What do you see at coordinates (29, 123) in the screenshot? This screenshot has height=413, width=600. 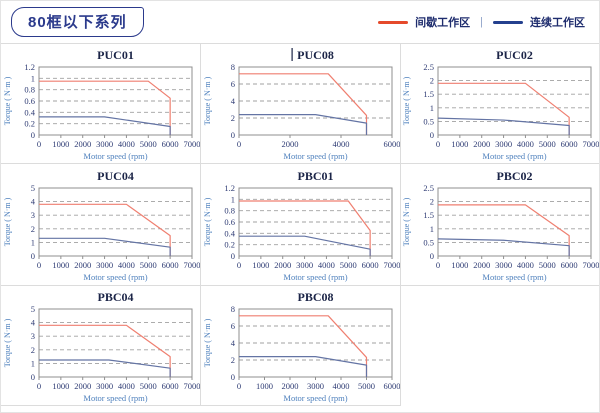 I see `y-tick-label: 0.2` at bounding box center [29, 123].